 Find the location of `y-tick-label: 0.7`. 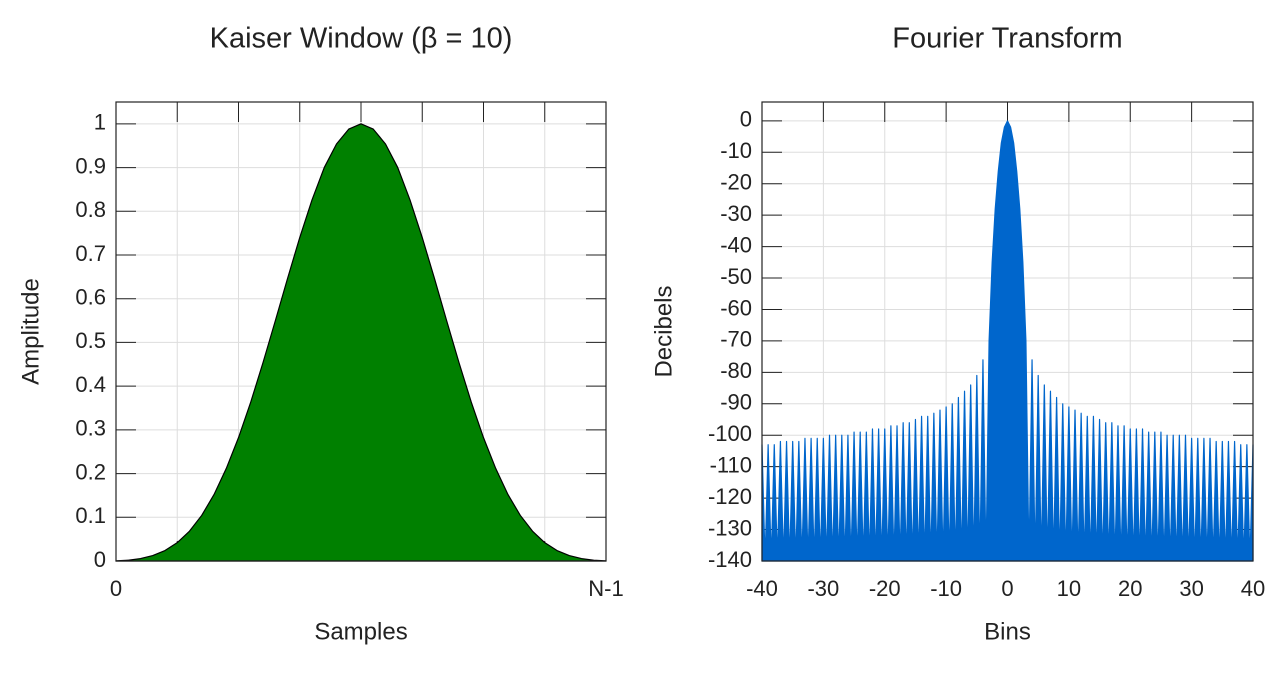

y-tick-label: 0.7 is located at coordinates (90, 253).